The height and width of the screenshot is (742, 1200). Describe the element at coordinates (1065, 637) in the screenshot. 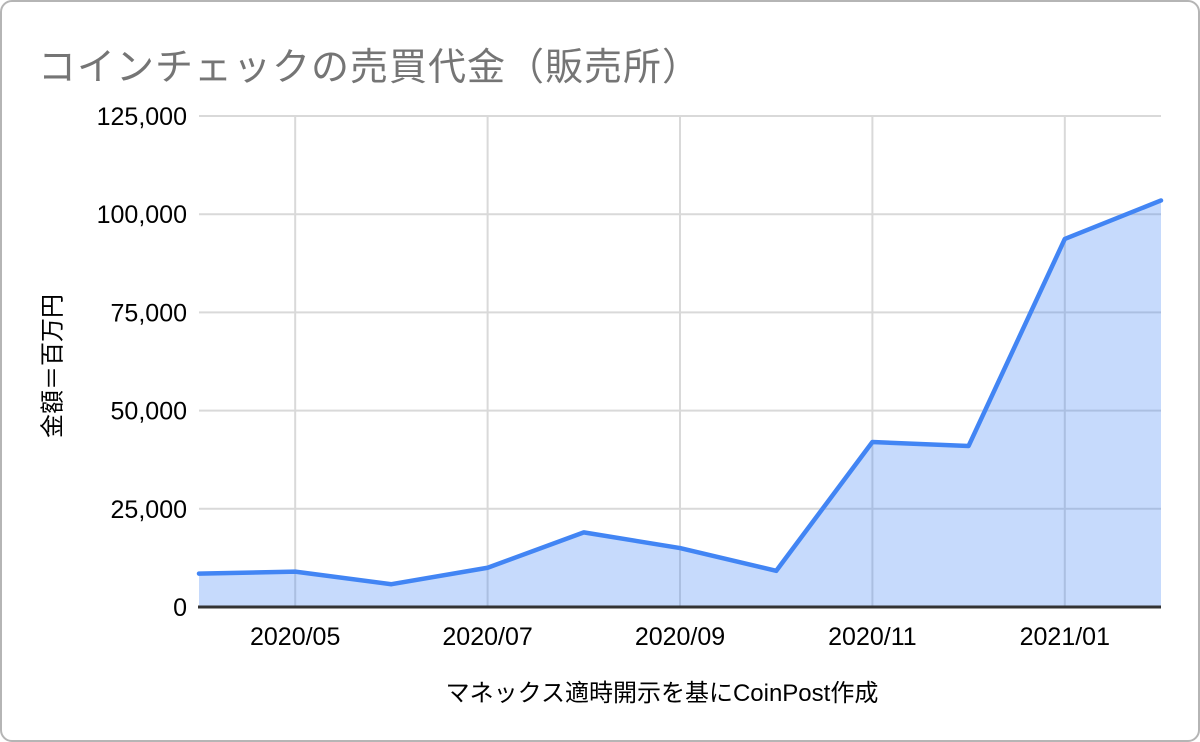

I see `x-tick-label: 2021/01` at that location.